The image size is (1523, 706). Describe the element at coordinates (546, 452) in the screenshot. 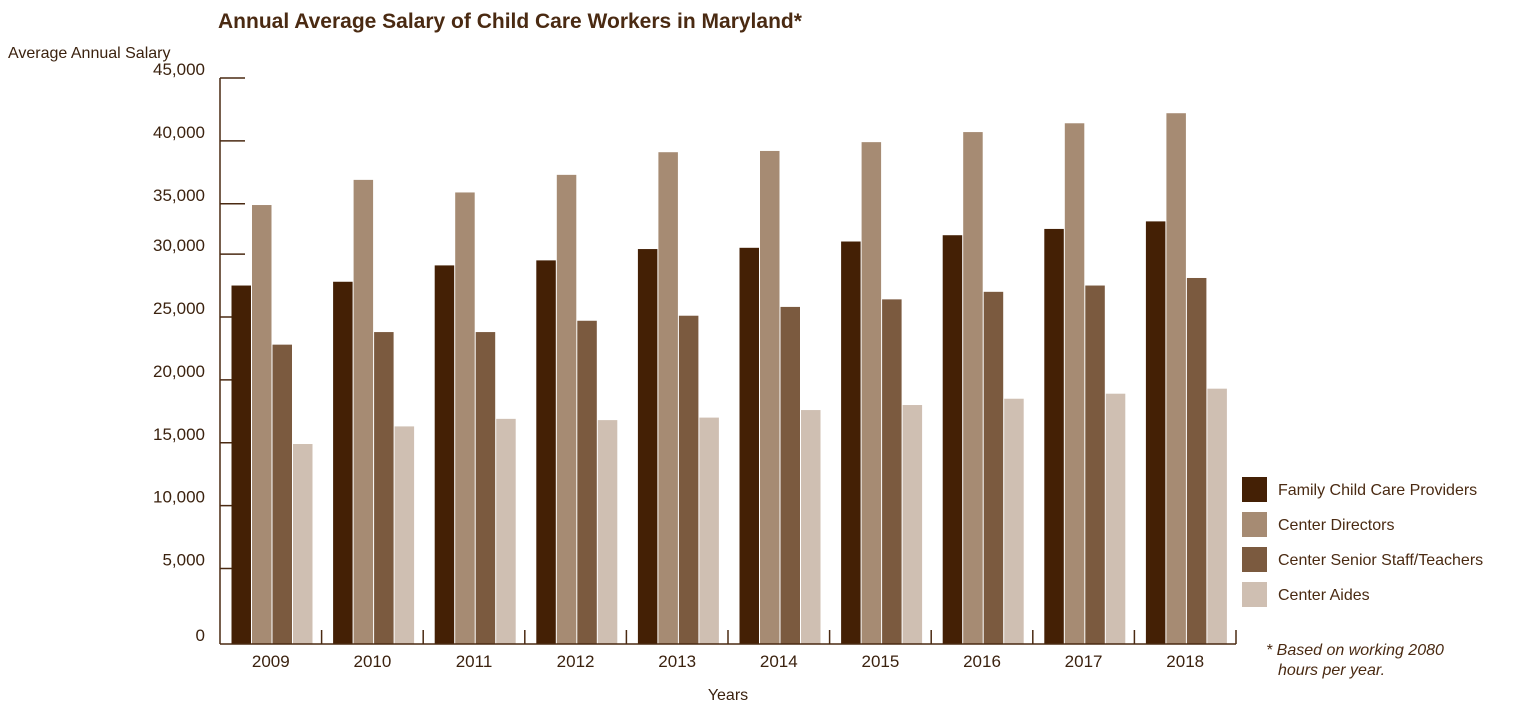

I see `bar-family-child-care-providers-2012` at that location.